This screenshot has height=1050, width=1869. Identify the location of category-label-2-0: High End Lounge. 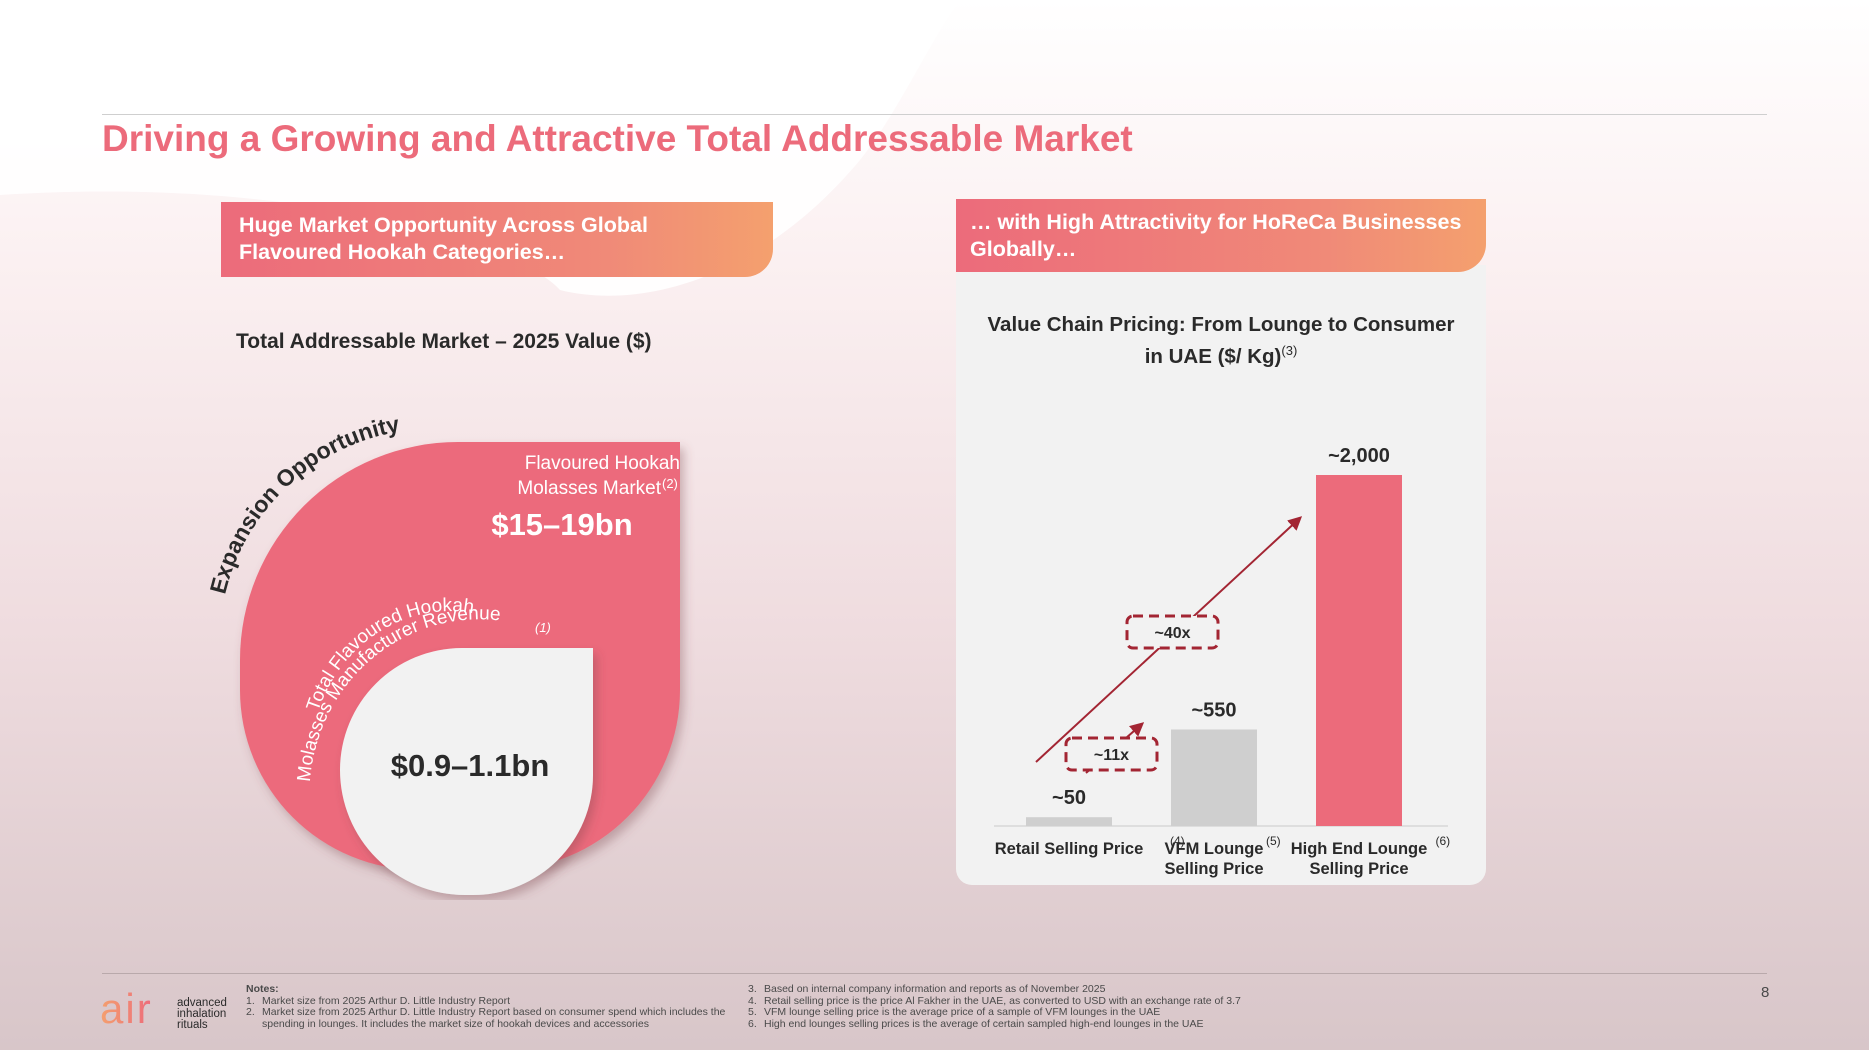
(1359, 849).